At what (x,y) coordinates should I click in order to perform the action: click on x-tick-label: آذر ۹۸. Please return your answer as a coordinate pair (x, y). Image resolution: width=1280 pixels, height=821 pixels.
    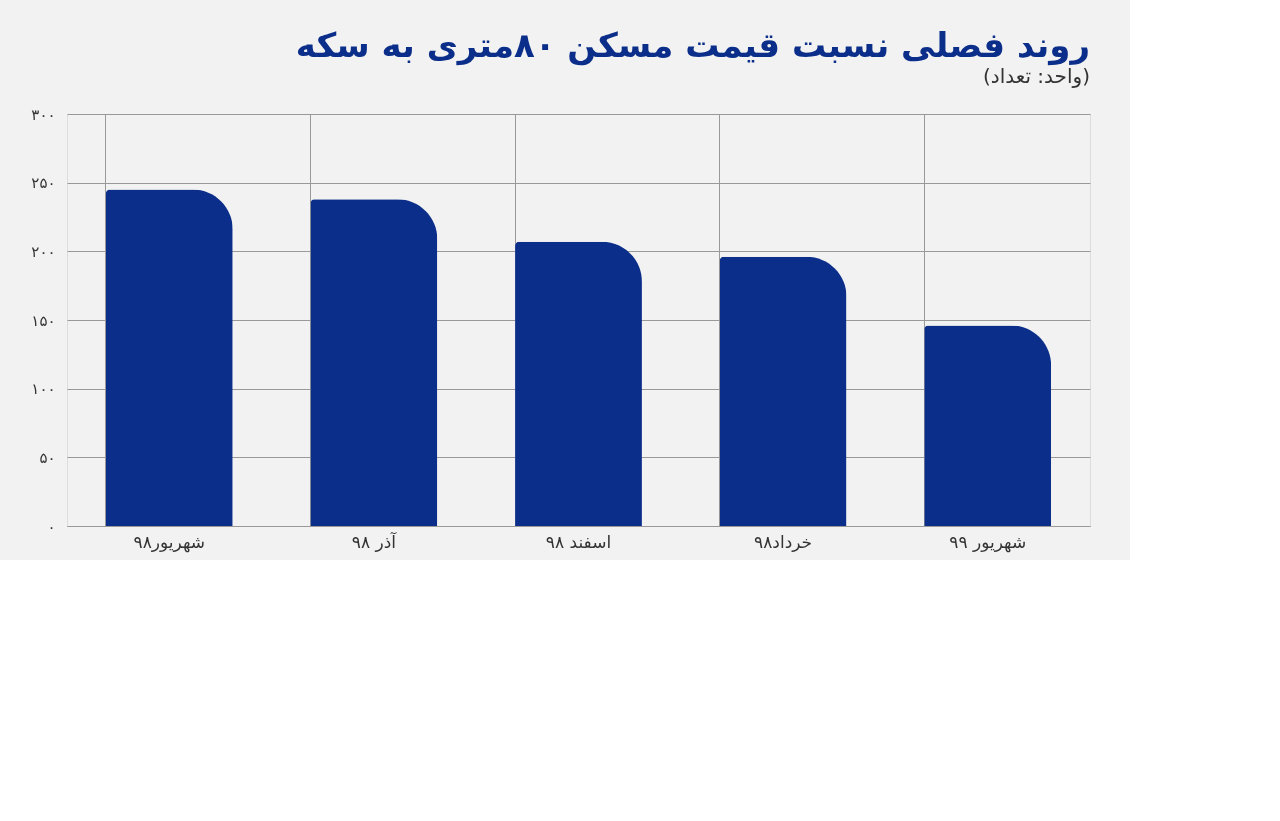
    Looking at the image, I should click on (374, 541).